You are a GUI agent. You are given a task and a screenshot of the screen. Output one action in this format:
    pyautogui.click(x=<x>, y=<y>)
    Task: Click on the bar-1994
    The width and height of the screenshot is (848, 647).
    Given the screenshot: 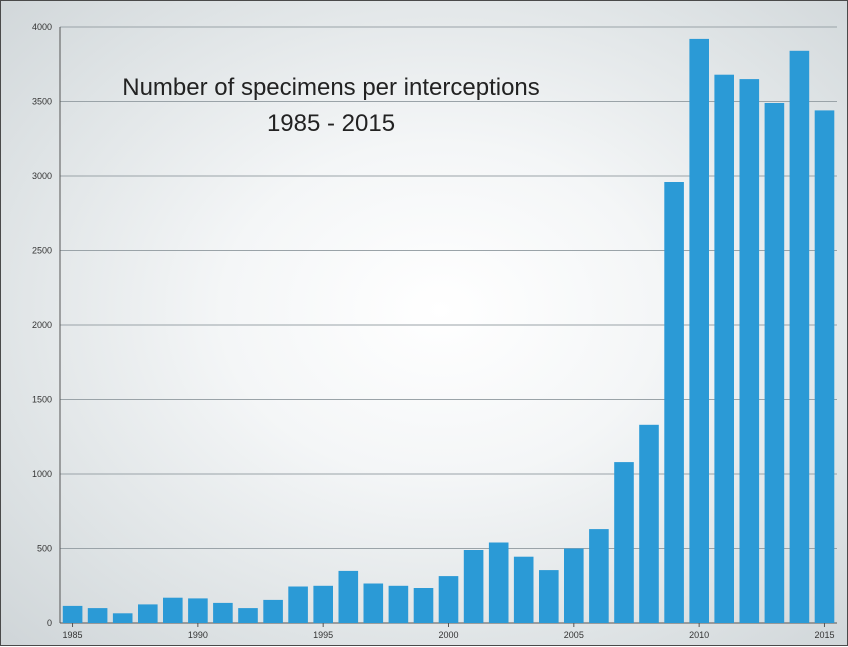 What is the action you would take?
    pyautogui.click(x=298, y=604)
    